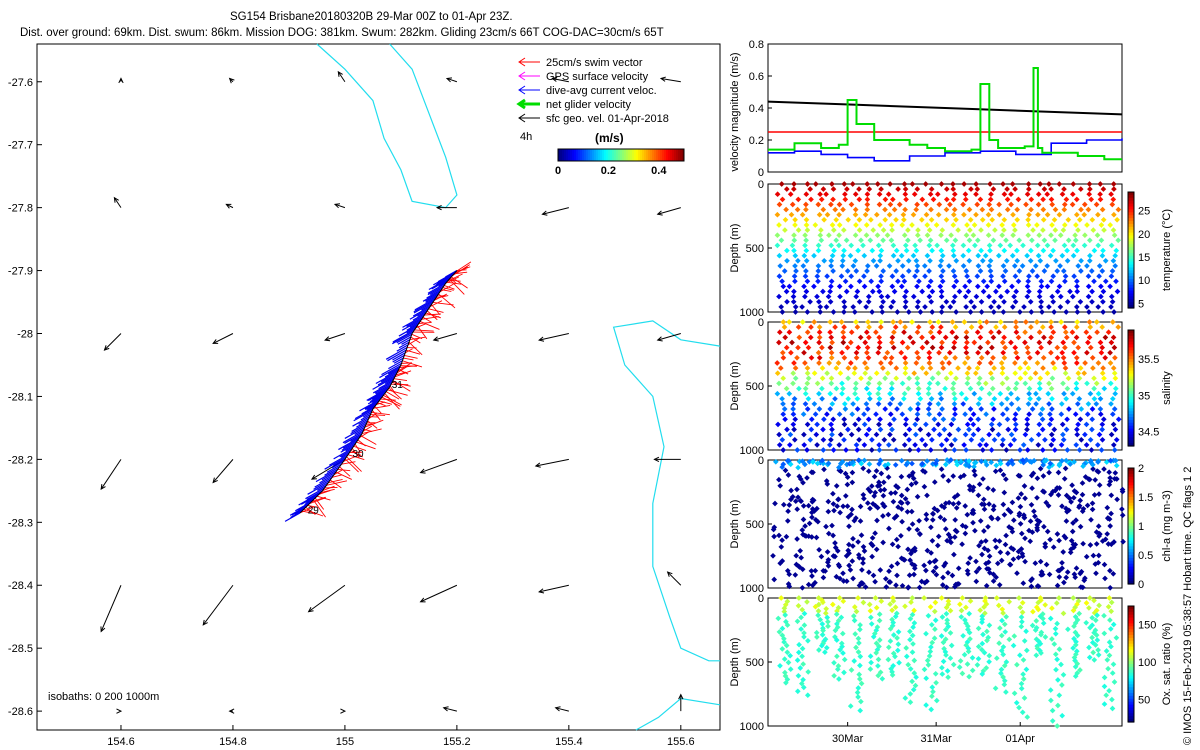 The width and height of the screenshot is (1200, 750). What do you see at coordinates (457, 742) in the screenshot?
I see `map-xtick-label: 155.2` at bounding box center [457, 742].